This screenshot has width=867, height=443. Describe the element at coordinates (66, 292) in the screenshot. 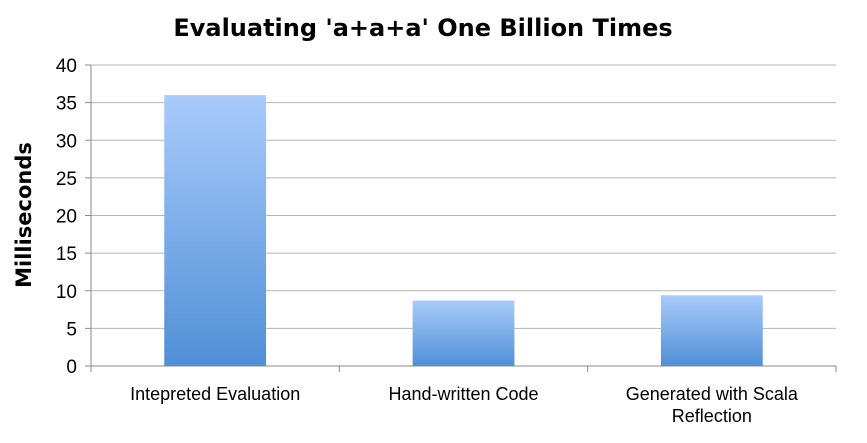

I see `y-tick-label: 10` at that location.